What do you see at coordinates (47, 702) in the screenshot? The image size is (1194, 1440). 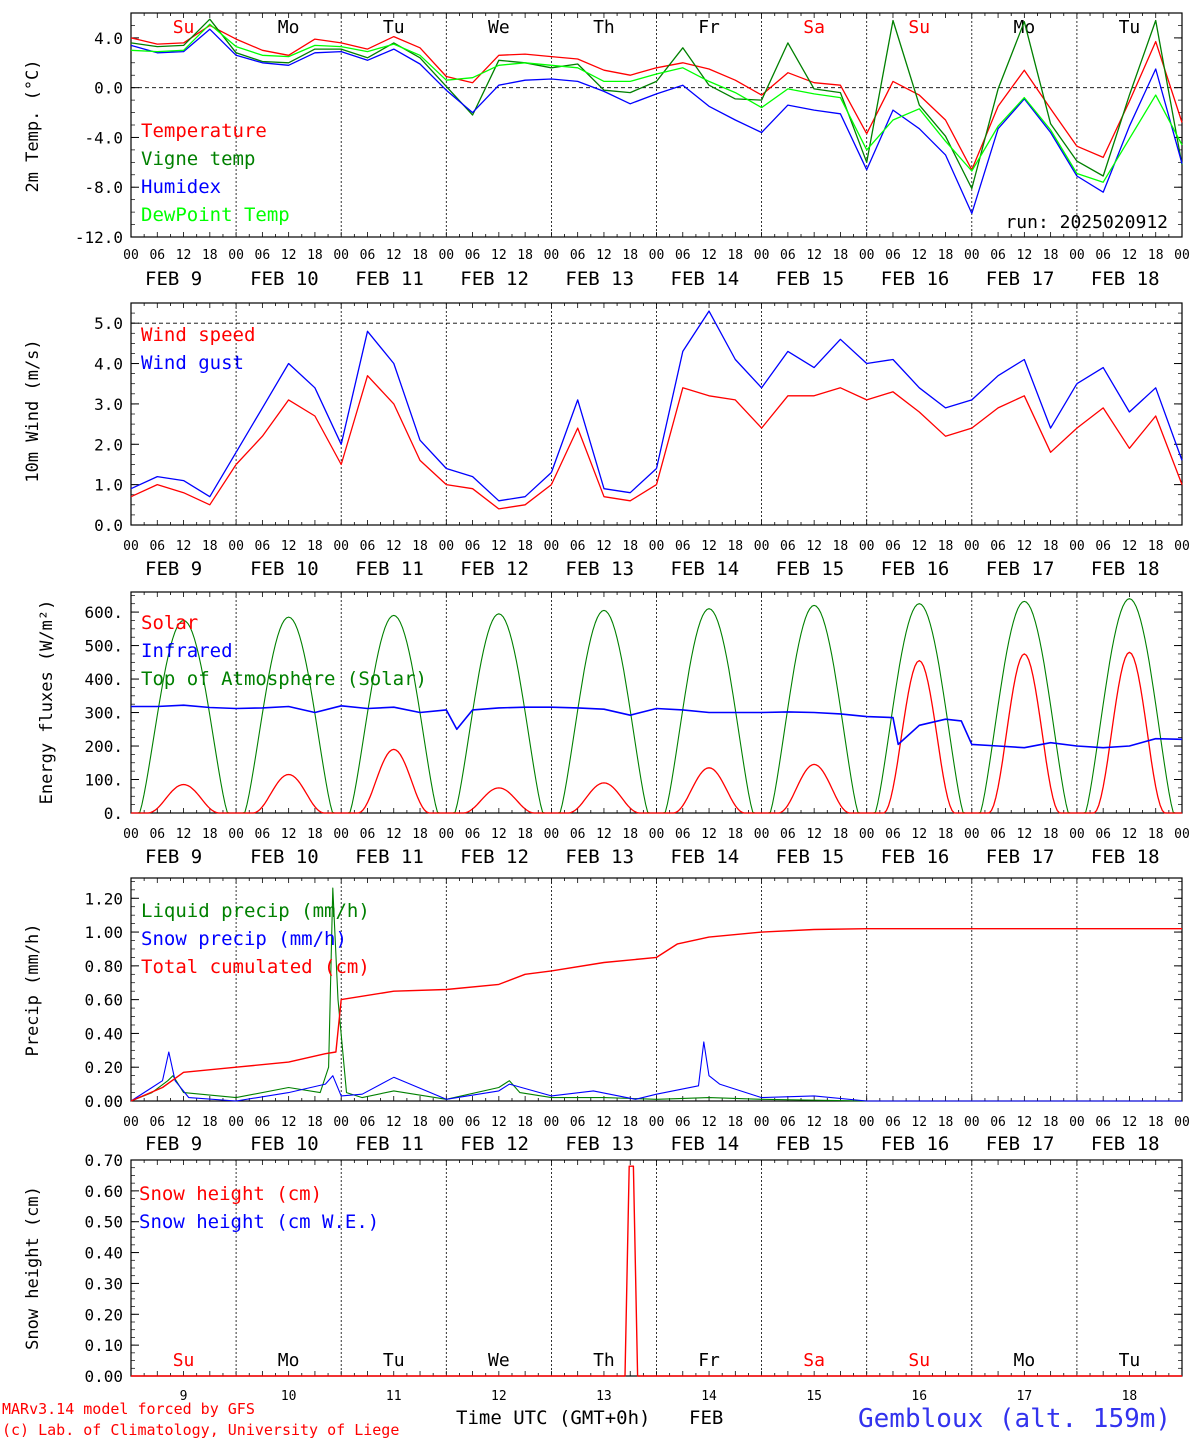 I see `y-axis-label: Energy fluxes (W/m²)` at bounding box center [47, 702].